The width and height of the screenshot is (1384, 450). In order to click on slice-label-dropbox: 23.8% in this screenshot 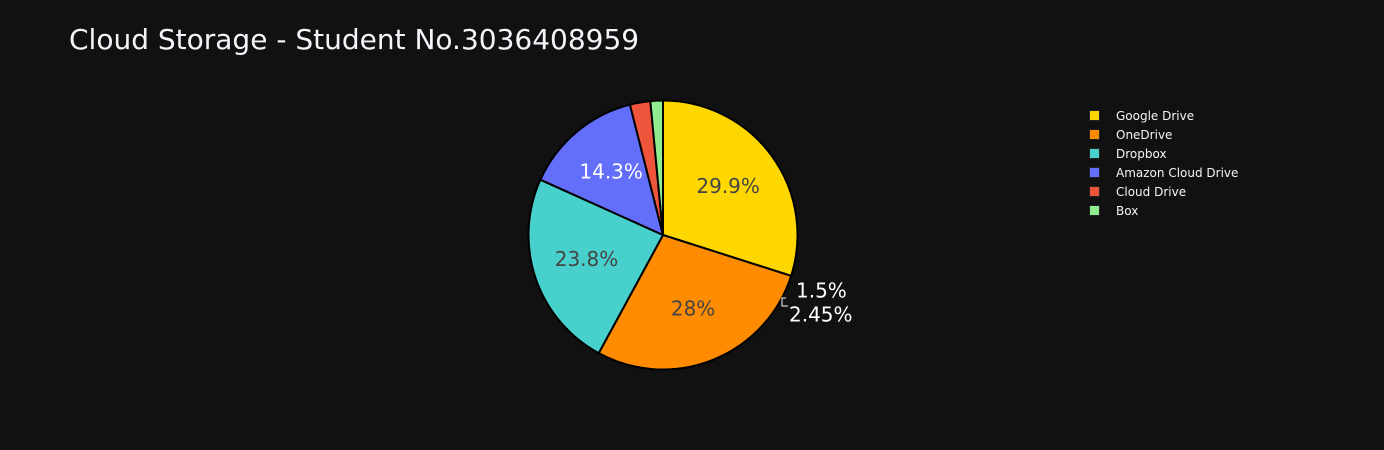, I will do `click(587, 259)`.